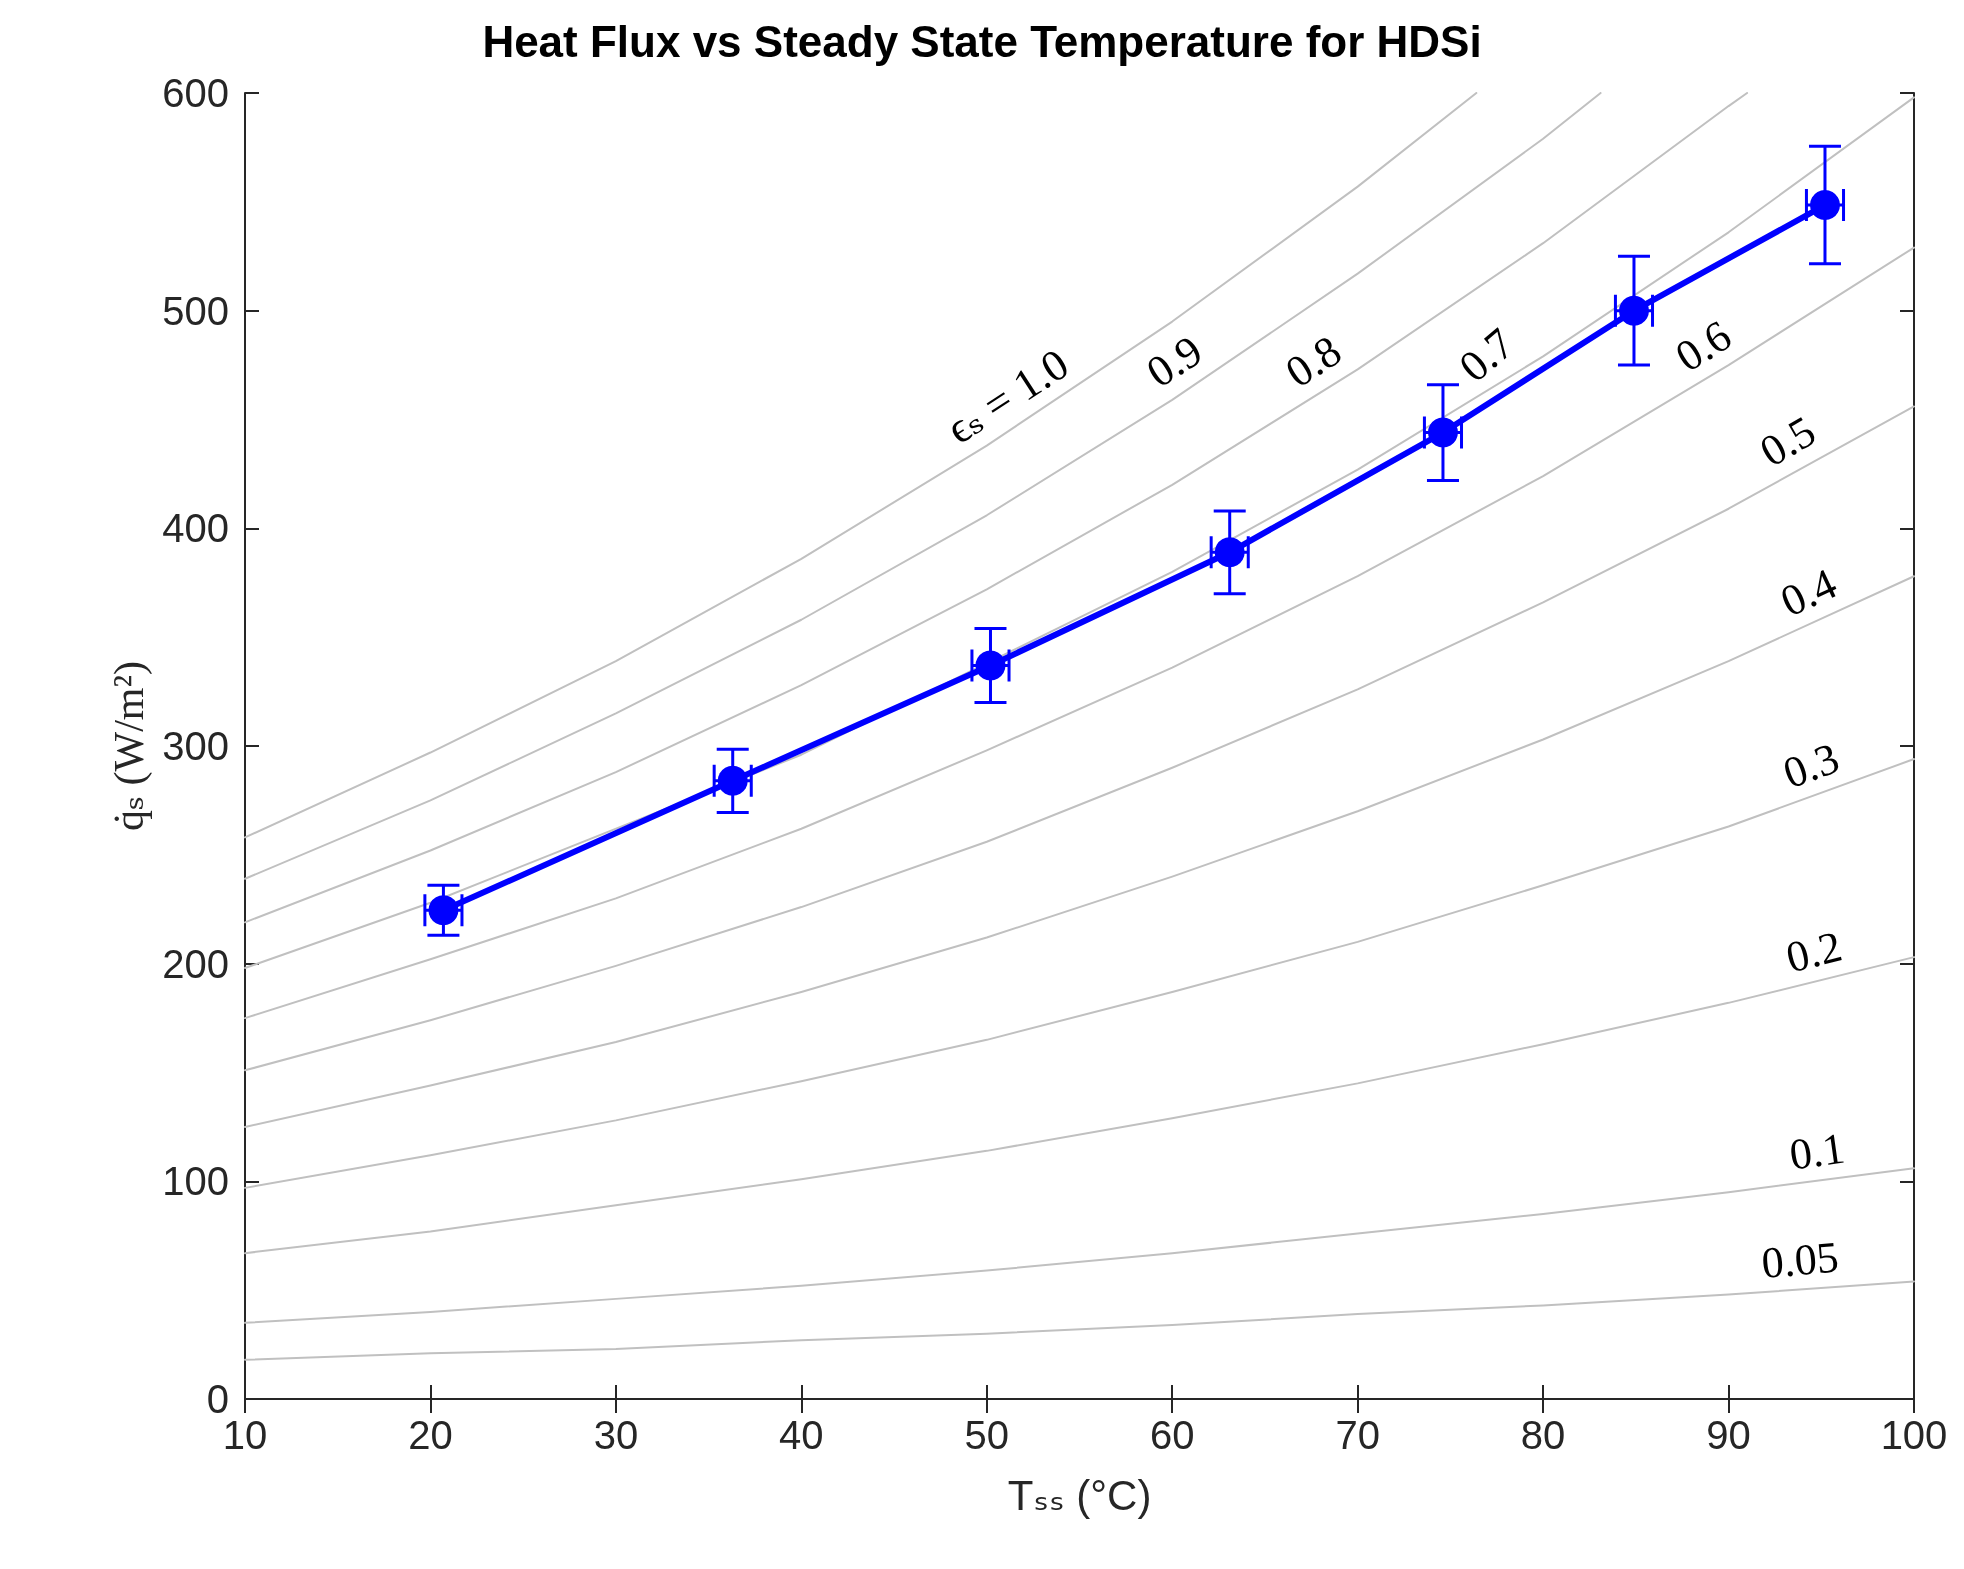 This screenshot has width=1964, height=1569. What do you see at coordinates (430, 1435) in the screenshot?
I see `x-tick-label: 20` at bounding box center [430, 1435].